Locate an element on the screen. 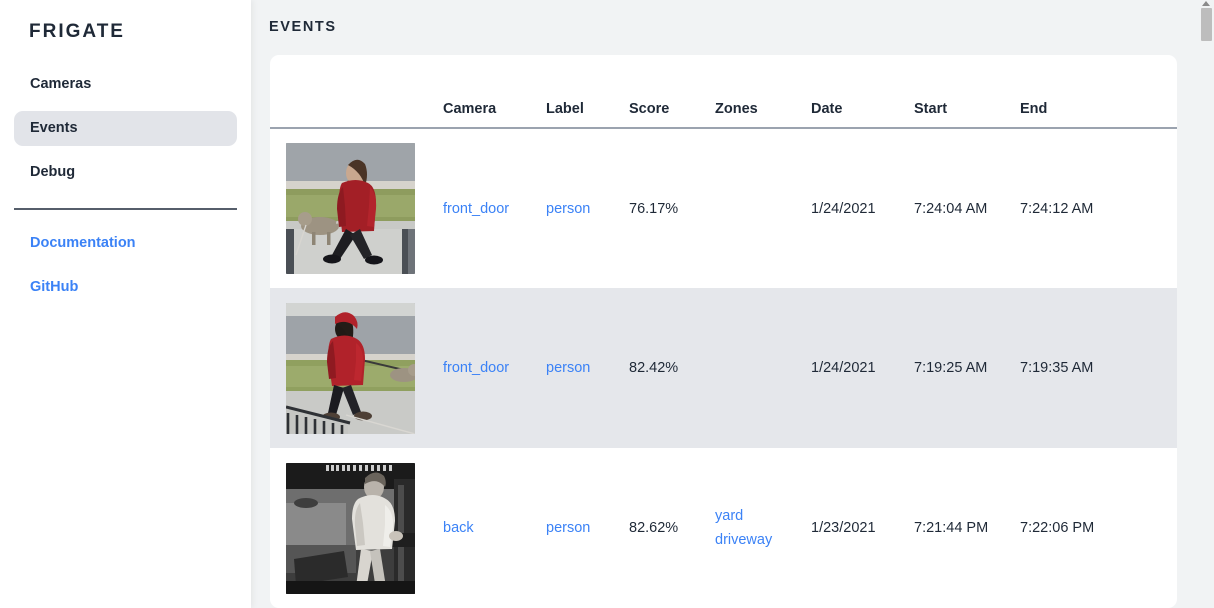 The height and width of the screenshot is (608, 1214). vertical-scroll-thumb is located at coordinates (1206, 24).